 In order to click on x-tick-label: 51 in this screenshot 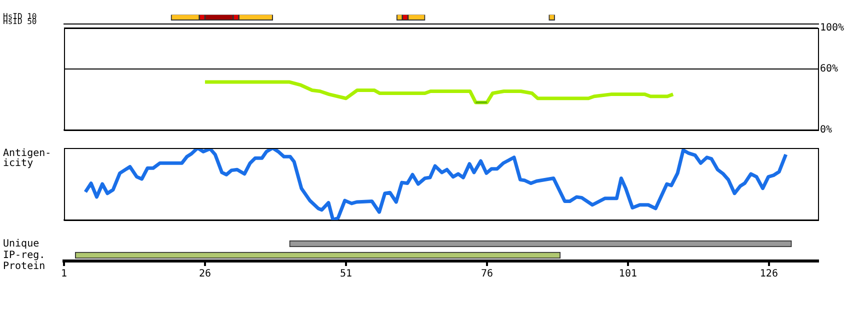, I will do `click(346, 274)`.